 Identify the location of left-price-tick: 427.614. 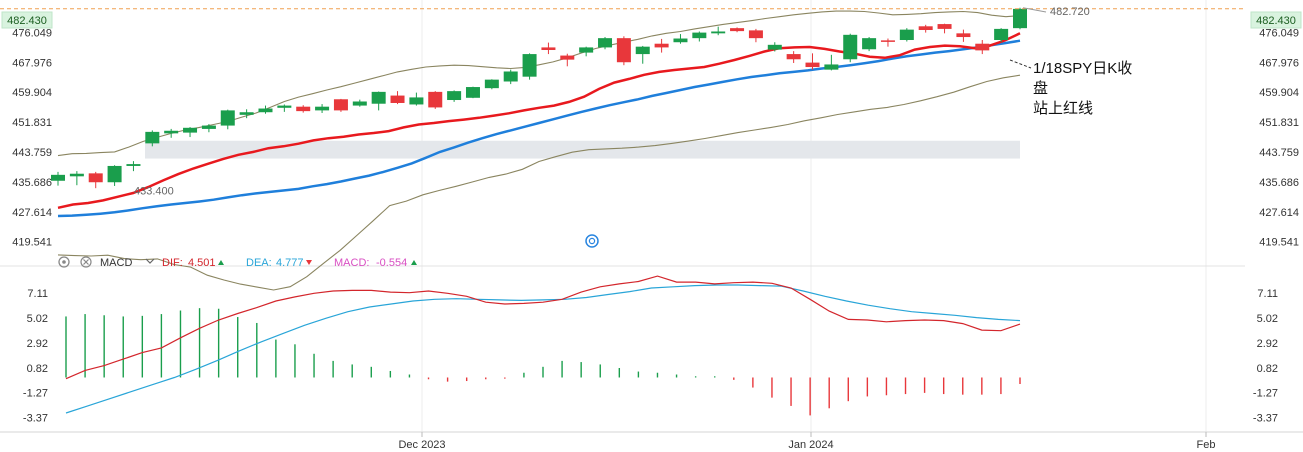
(32, 213).